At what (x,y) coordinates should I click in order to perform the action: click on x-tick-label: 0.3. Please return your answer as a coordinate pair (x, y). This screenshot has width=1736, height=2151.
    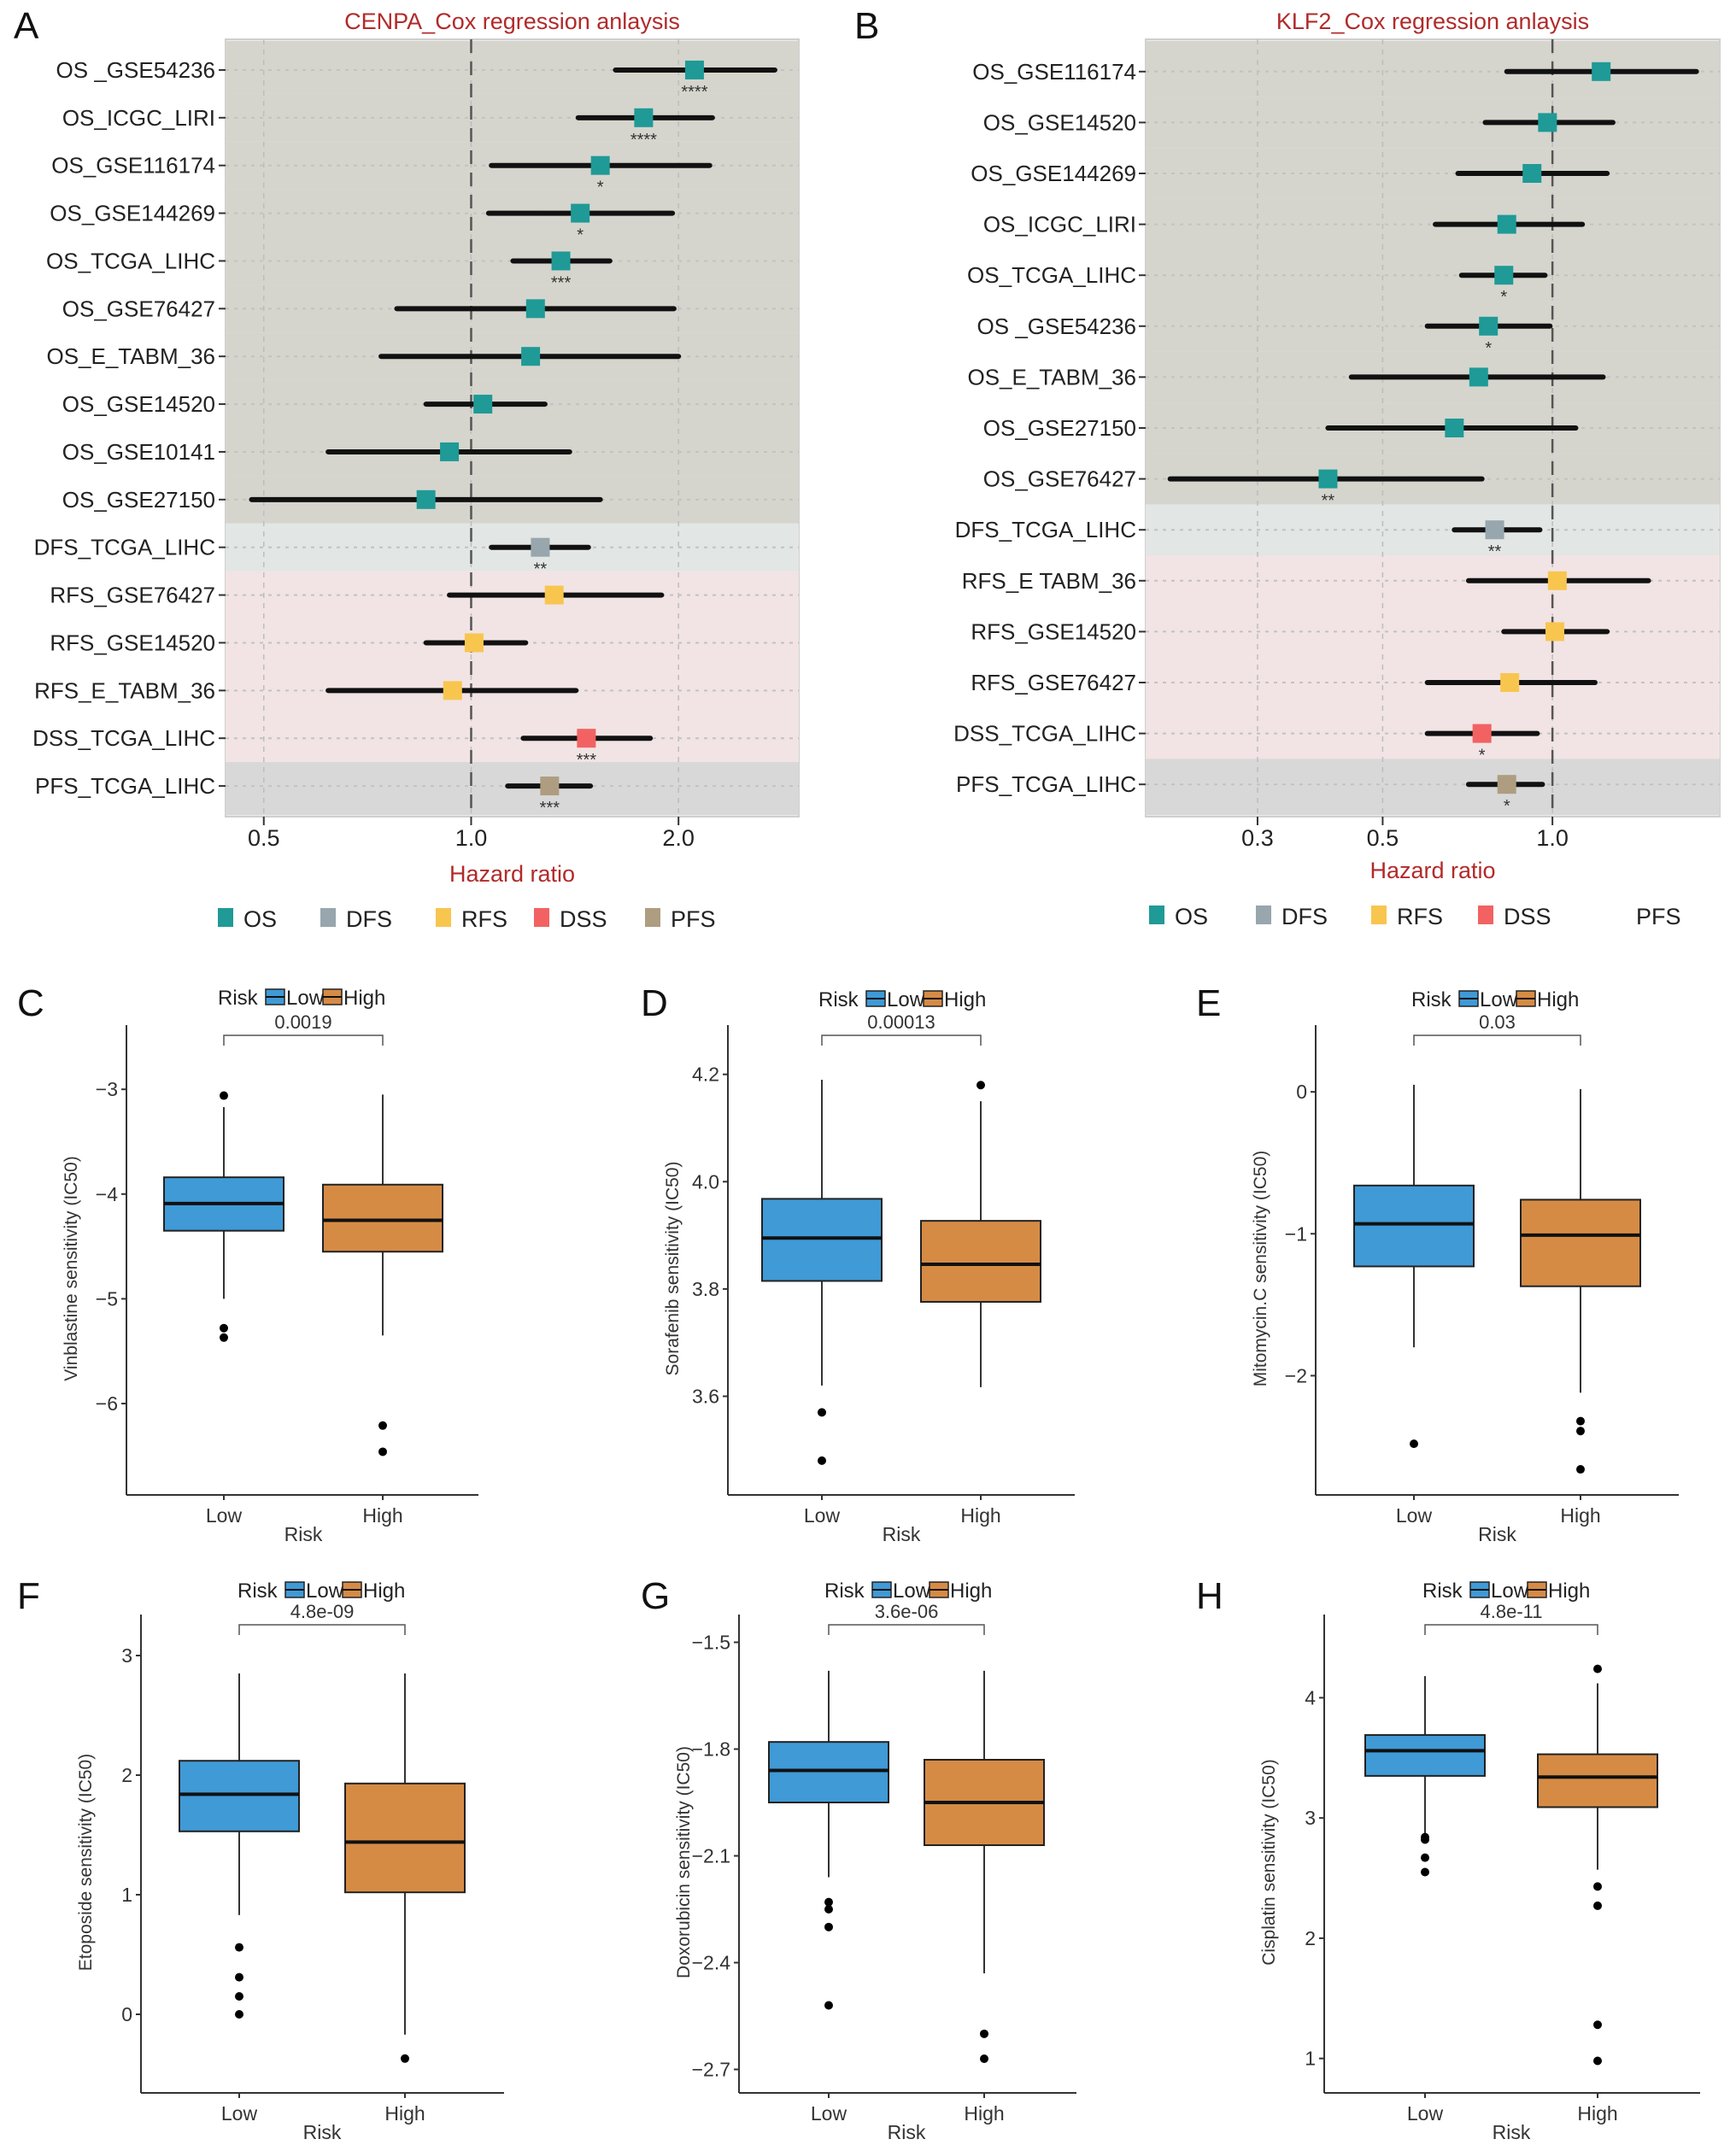
    Looking at the image, I should click on (1258, 838).